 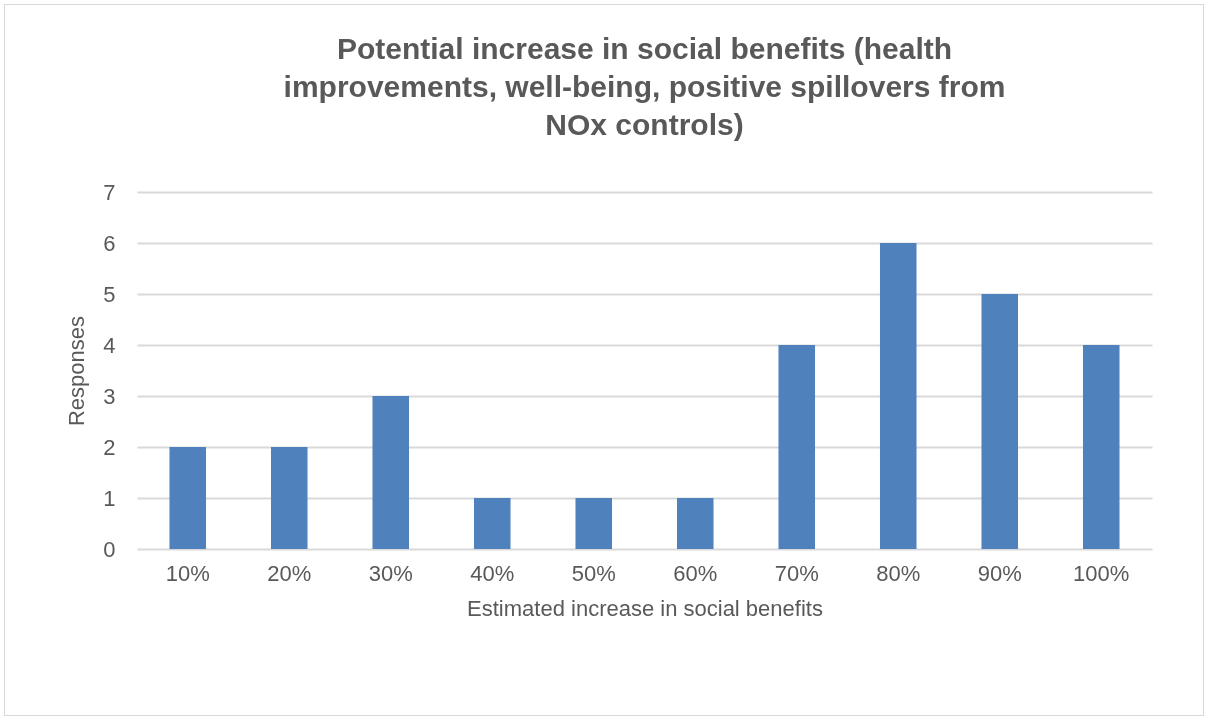 What do you see at coordinates (109, 294) in the screenshot?
I see `y-tick-label: 5` at bounding box center [109, 294].